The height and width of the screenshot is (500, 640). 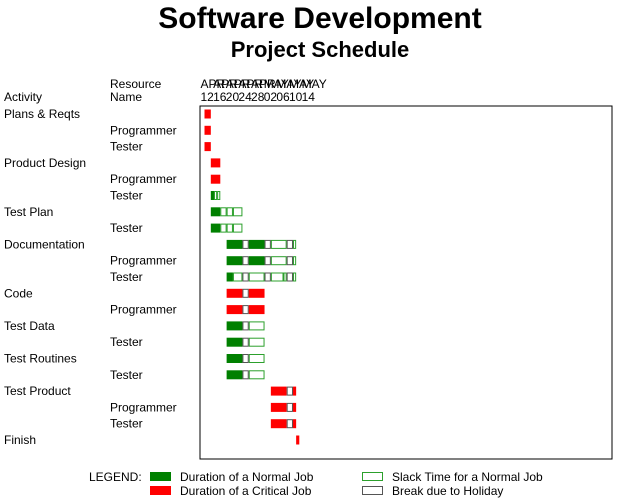 What do you see at coordinates (45, 163) in the screenshot?
I see `activity-label: Product Design` at bounding box center [45, 163].